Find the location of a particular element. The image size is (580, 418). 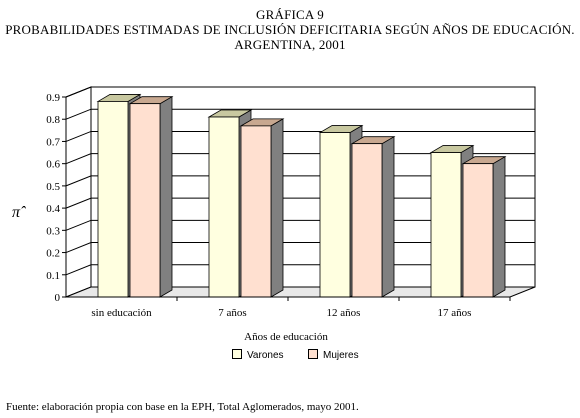

legend-swatch-varones is located at coordinates (237, 354).